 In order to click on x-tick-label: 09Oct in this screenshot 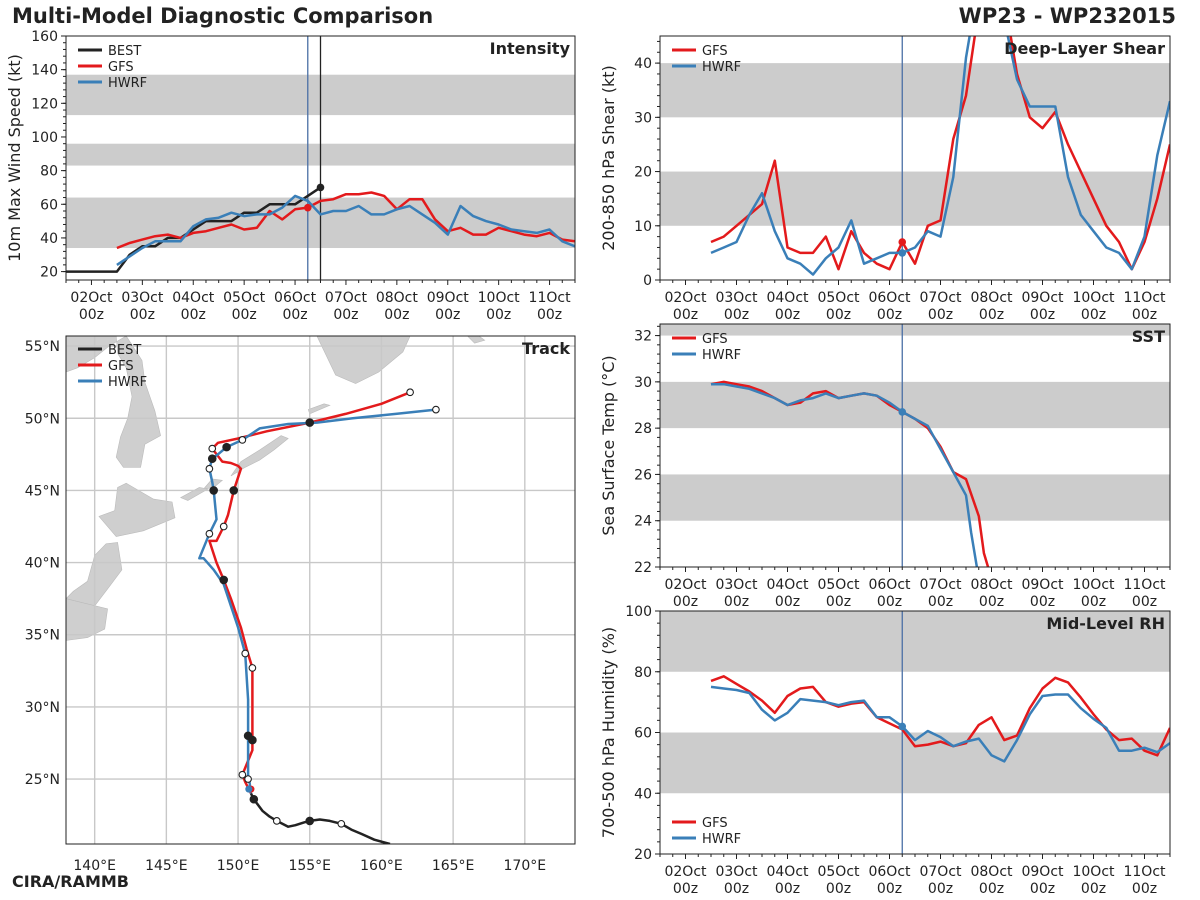, I will do `click(1042, 298)`.